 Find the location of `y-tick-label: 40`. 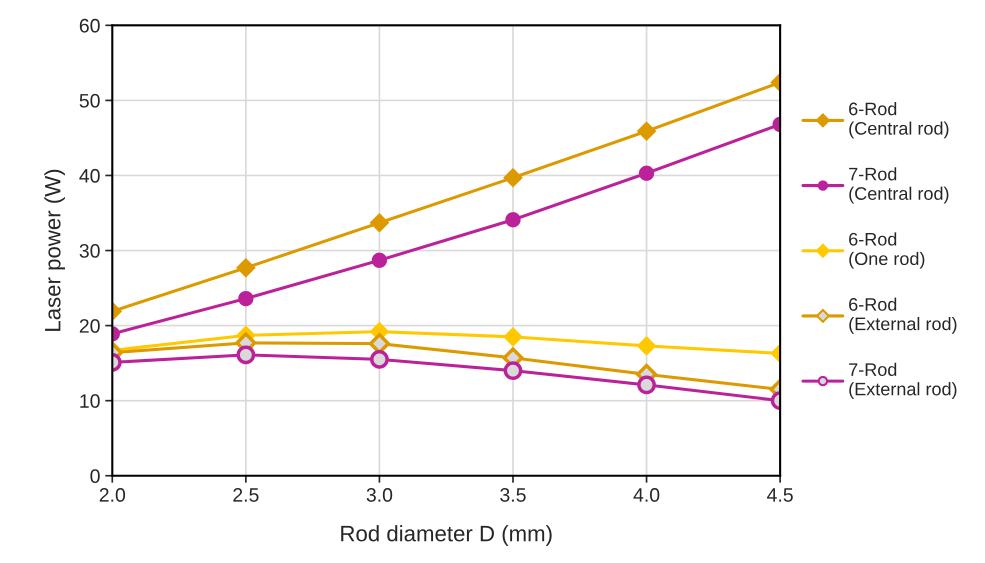

y-tick-label: 40 is located at coordinates (89, 175).